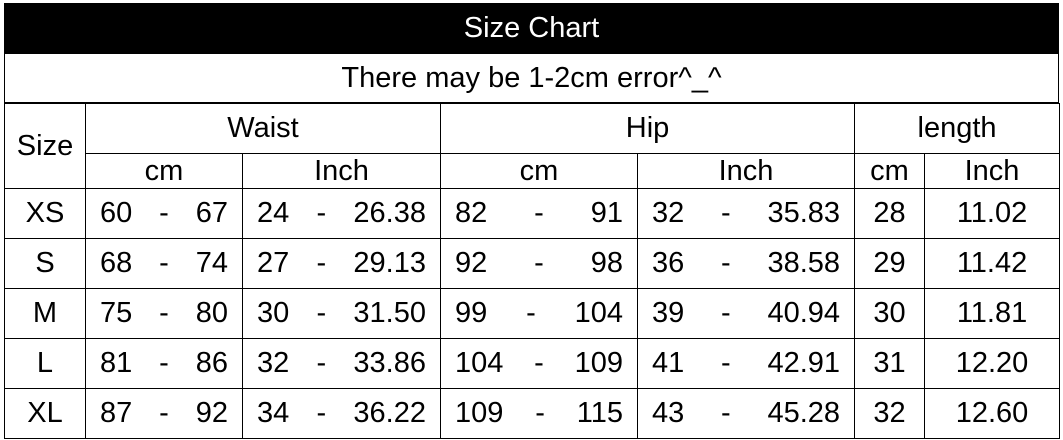 This screenshot has height=440, width=1063. What do you see at coordinates (116, 263) in the screenshot?
I see `range-low: 68` at bounding box center [116, 263].